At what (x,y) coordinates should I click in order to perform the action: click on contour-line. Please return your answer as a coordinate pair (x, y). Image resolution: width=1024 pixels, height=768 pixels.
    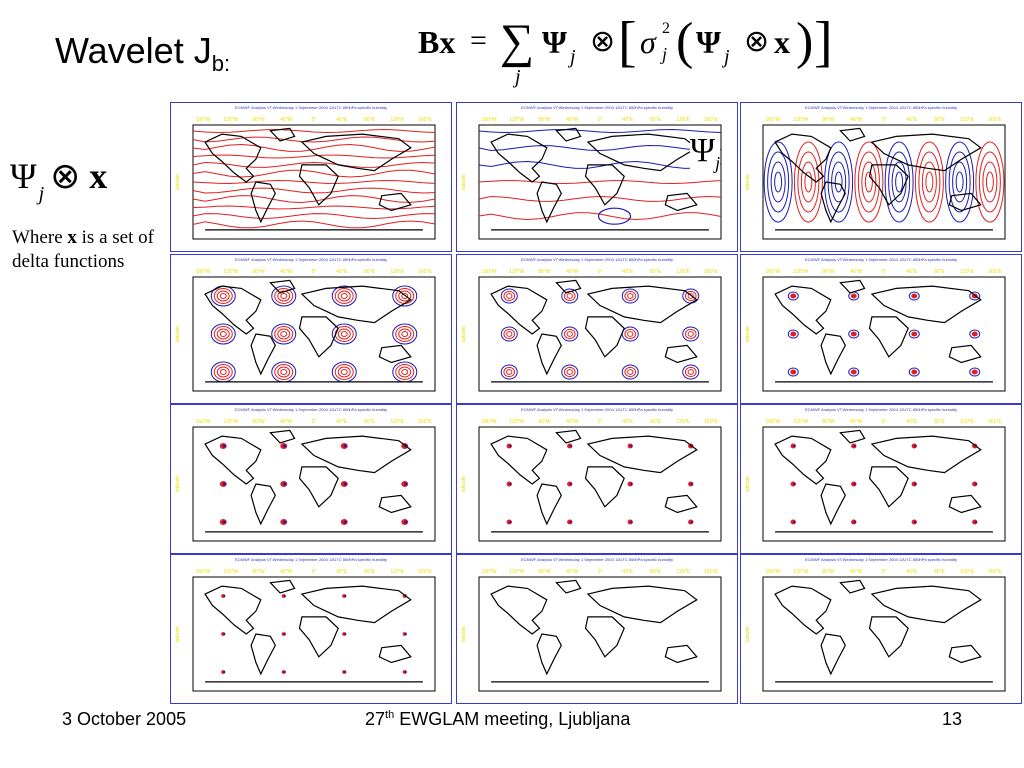
    Looking at the image, I should click on (600, 182).